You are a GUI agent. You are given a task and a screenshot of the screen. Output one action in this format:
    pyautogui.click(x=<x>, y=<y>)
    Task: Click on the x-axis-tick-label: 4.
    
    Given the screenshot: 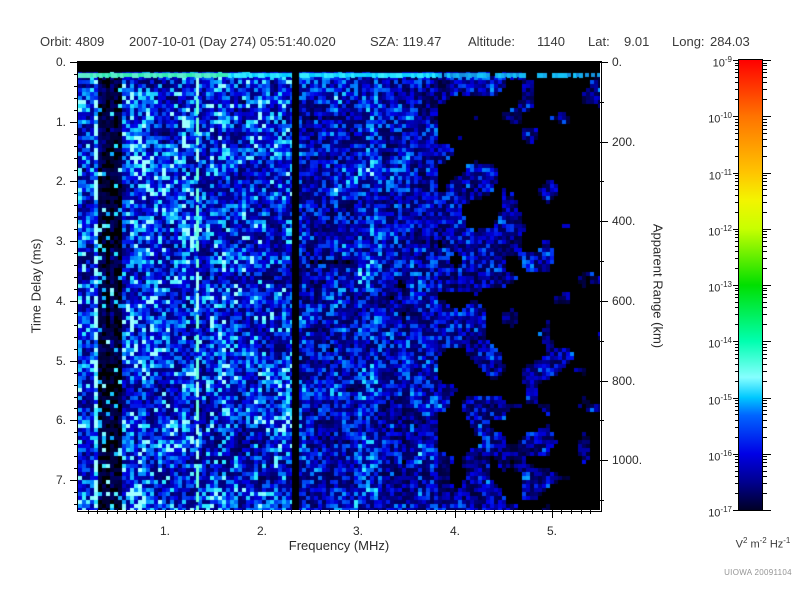 What is the action you would take?
    pyautogui.click(x=454, y=531)
    